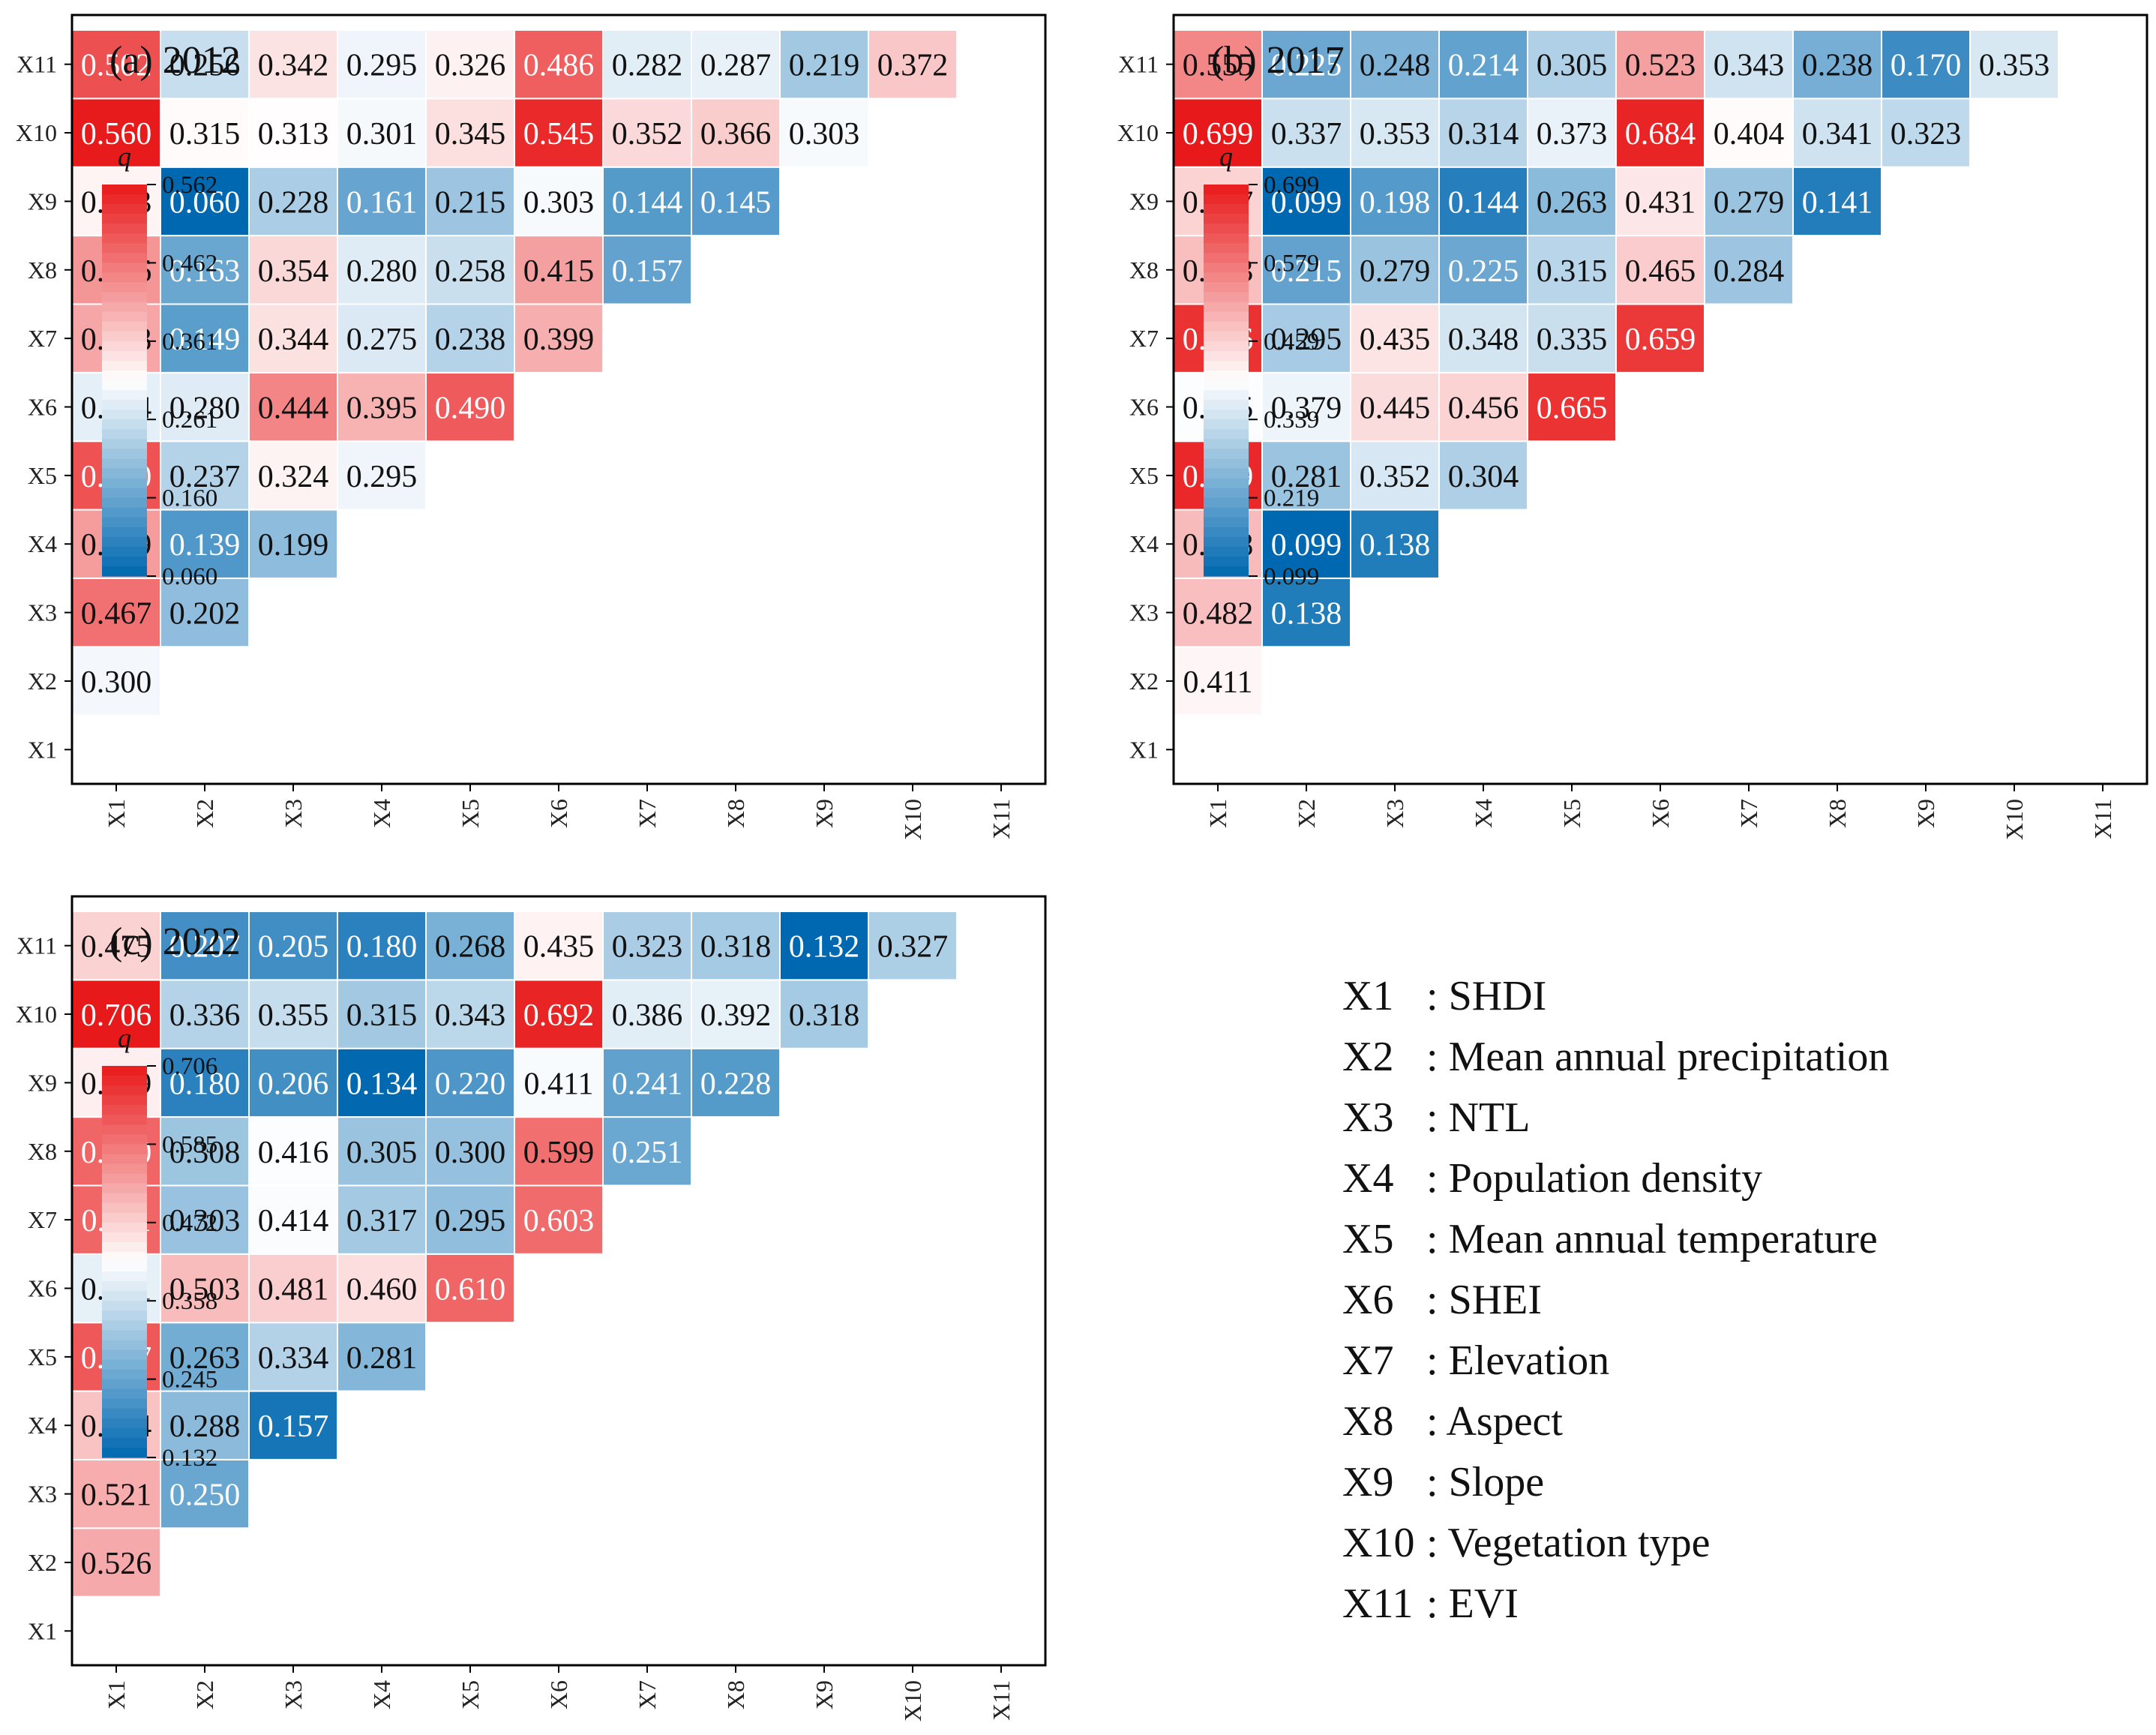 This screenshot has height=1735, width=2156. What do you see at coordinates (1748, 813) in the screenshot?
I see `x-tick-label: X7` at bounding box center [1748, 813].